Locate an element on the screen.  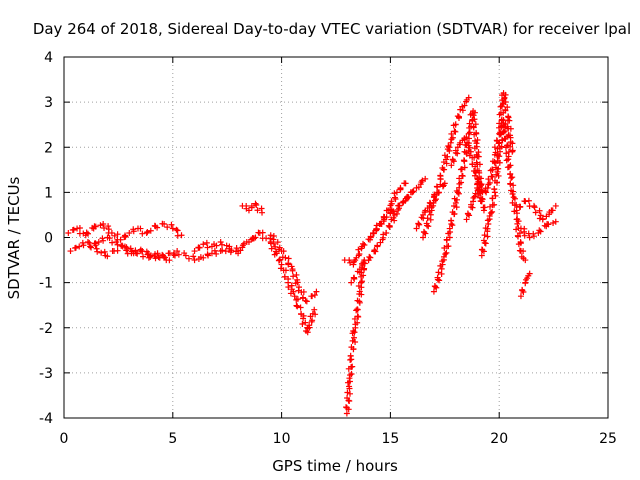
series-track-k is located at coordinates (399, 205).